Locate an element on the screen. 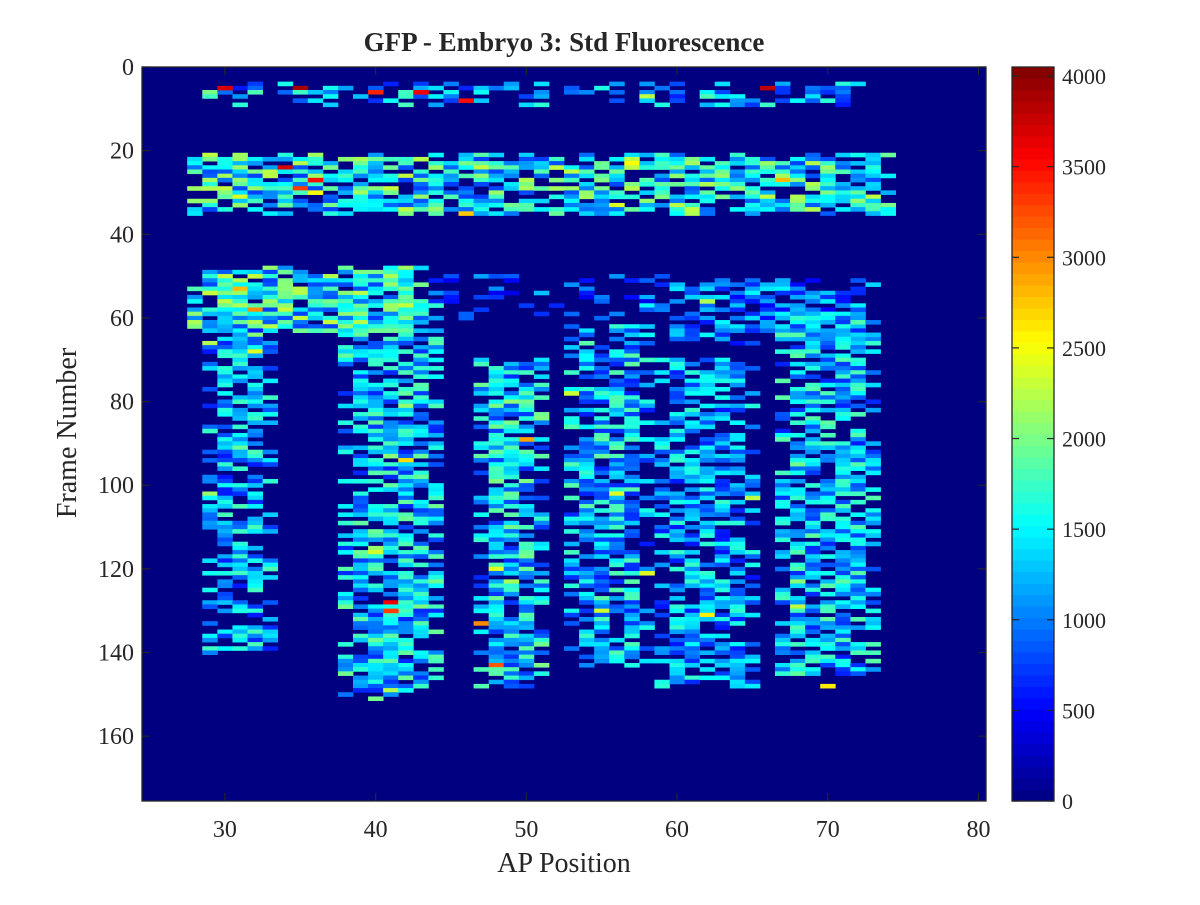 This screenshot has width=1200, height=905. y-tick-label: 20 is located at coordinates (122, 152).